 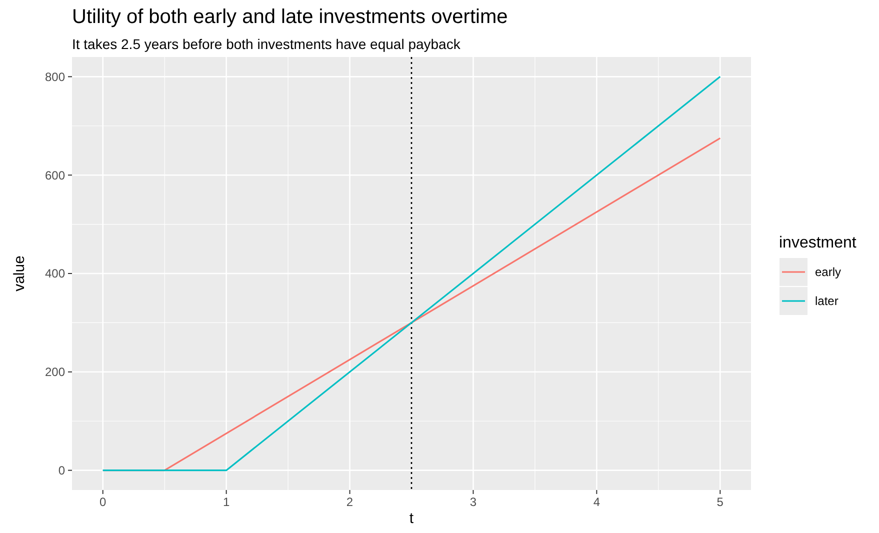 What do you see at coordinates (411, 518) in the screenshot?
I see `x-axis-title: t` at bounding box center [411, 518].